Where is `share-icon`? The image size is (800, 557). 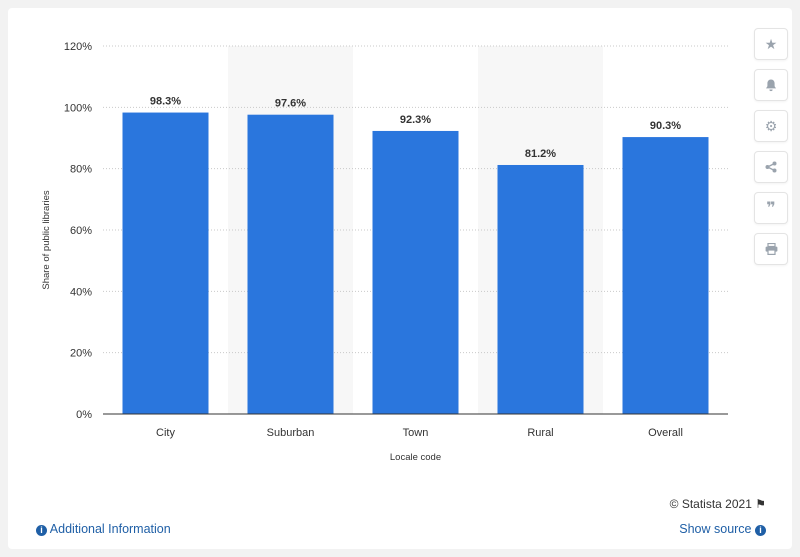 share-icon is located at coordinates (771, 167).